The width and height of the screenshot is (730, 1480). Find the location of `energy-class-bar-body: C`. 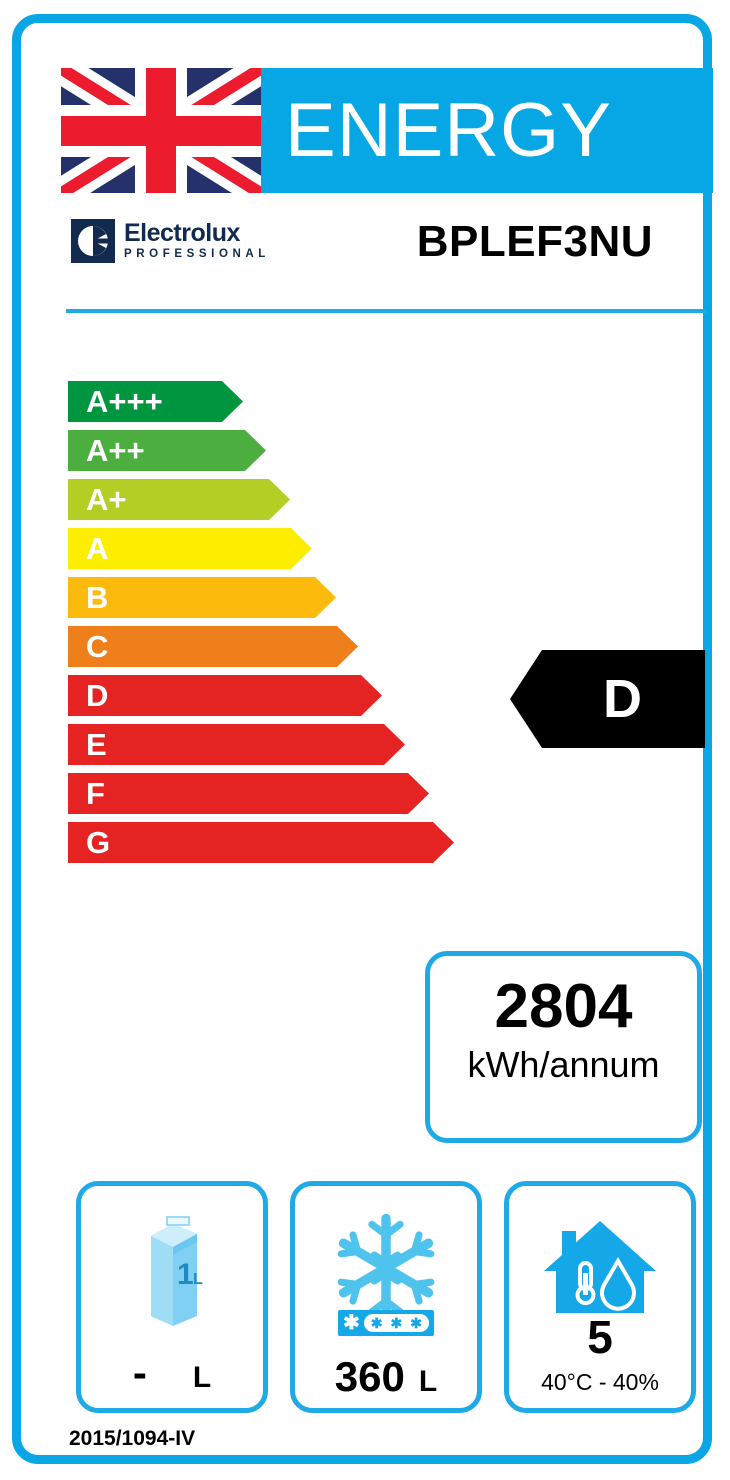

energy-class-bar-body: C is located at coordinates (213, 646).